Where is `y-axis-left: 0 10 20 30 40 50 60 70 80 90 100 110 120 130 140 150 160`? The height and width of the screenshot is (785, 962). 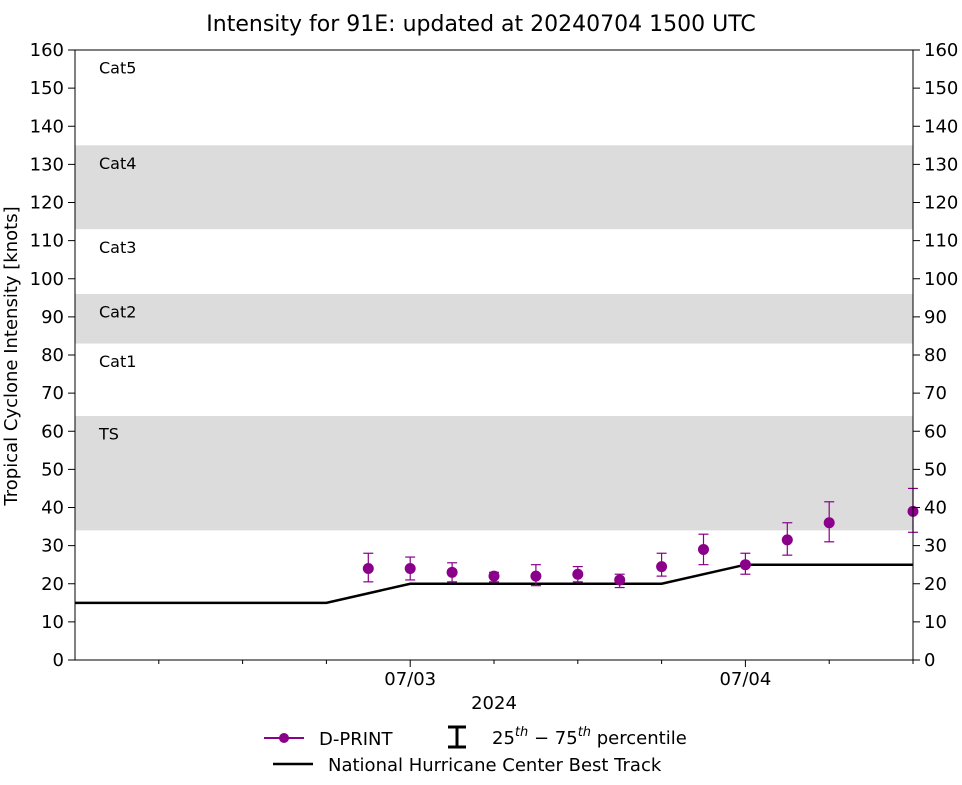 y-axis-left: 0 10 20 30 40 50 60 70 80 90 100 110 120 130 140 150 160 is located at coordinates (52, 355).